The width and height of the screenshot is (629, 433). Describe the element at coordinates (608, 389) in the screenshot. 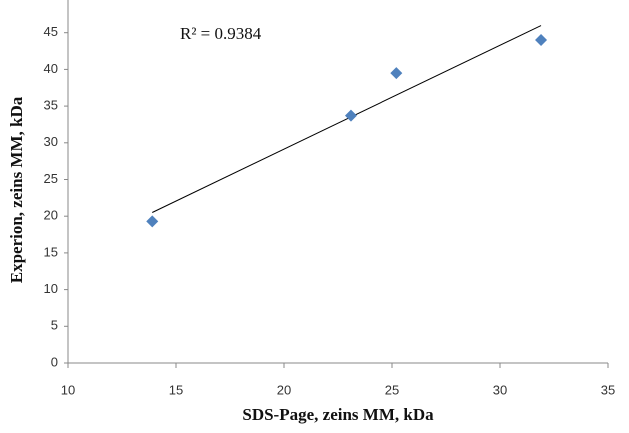

I see `x-tick-label: 35` at that location.